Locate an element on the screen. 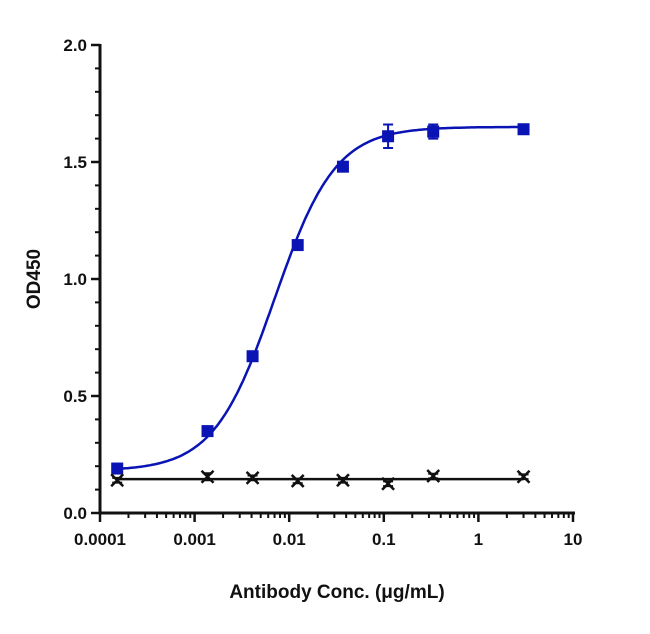 This screenshot has height=634, width=650. y-tick-label: 0.5 is located at coordinates (75, 396).